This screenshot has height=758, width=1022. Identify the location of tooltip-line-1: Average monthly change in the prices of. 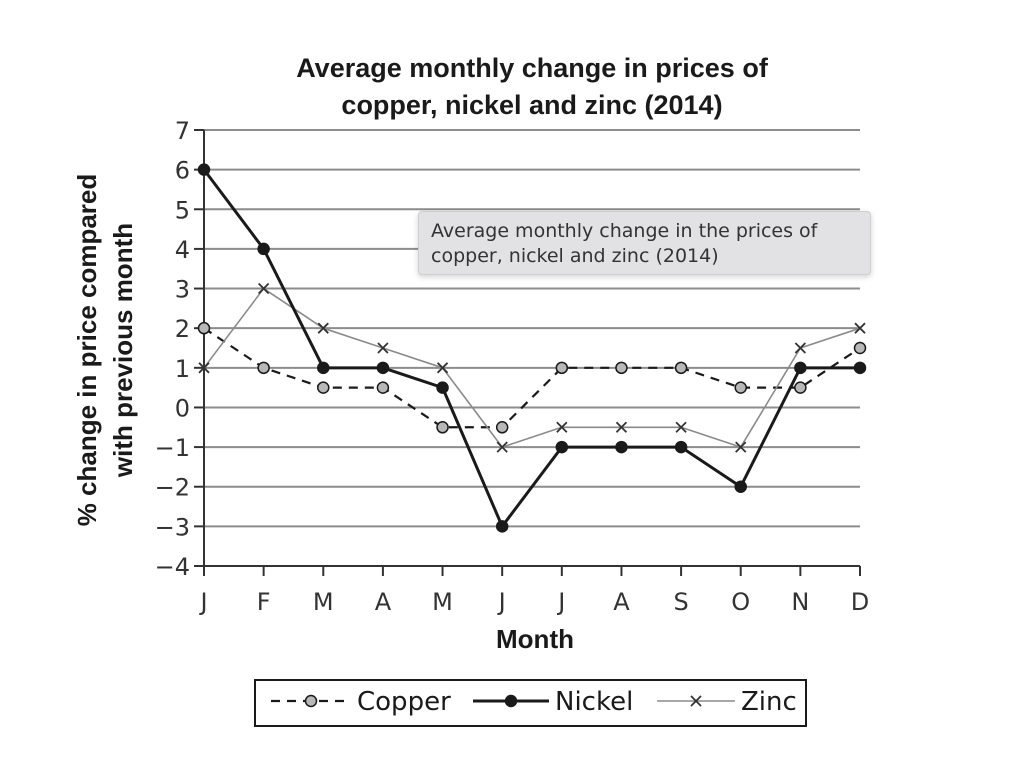
(624, 231).